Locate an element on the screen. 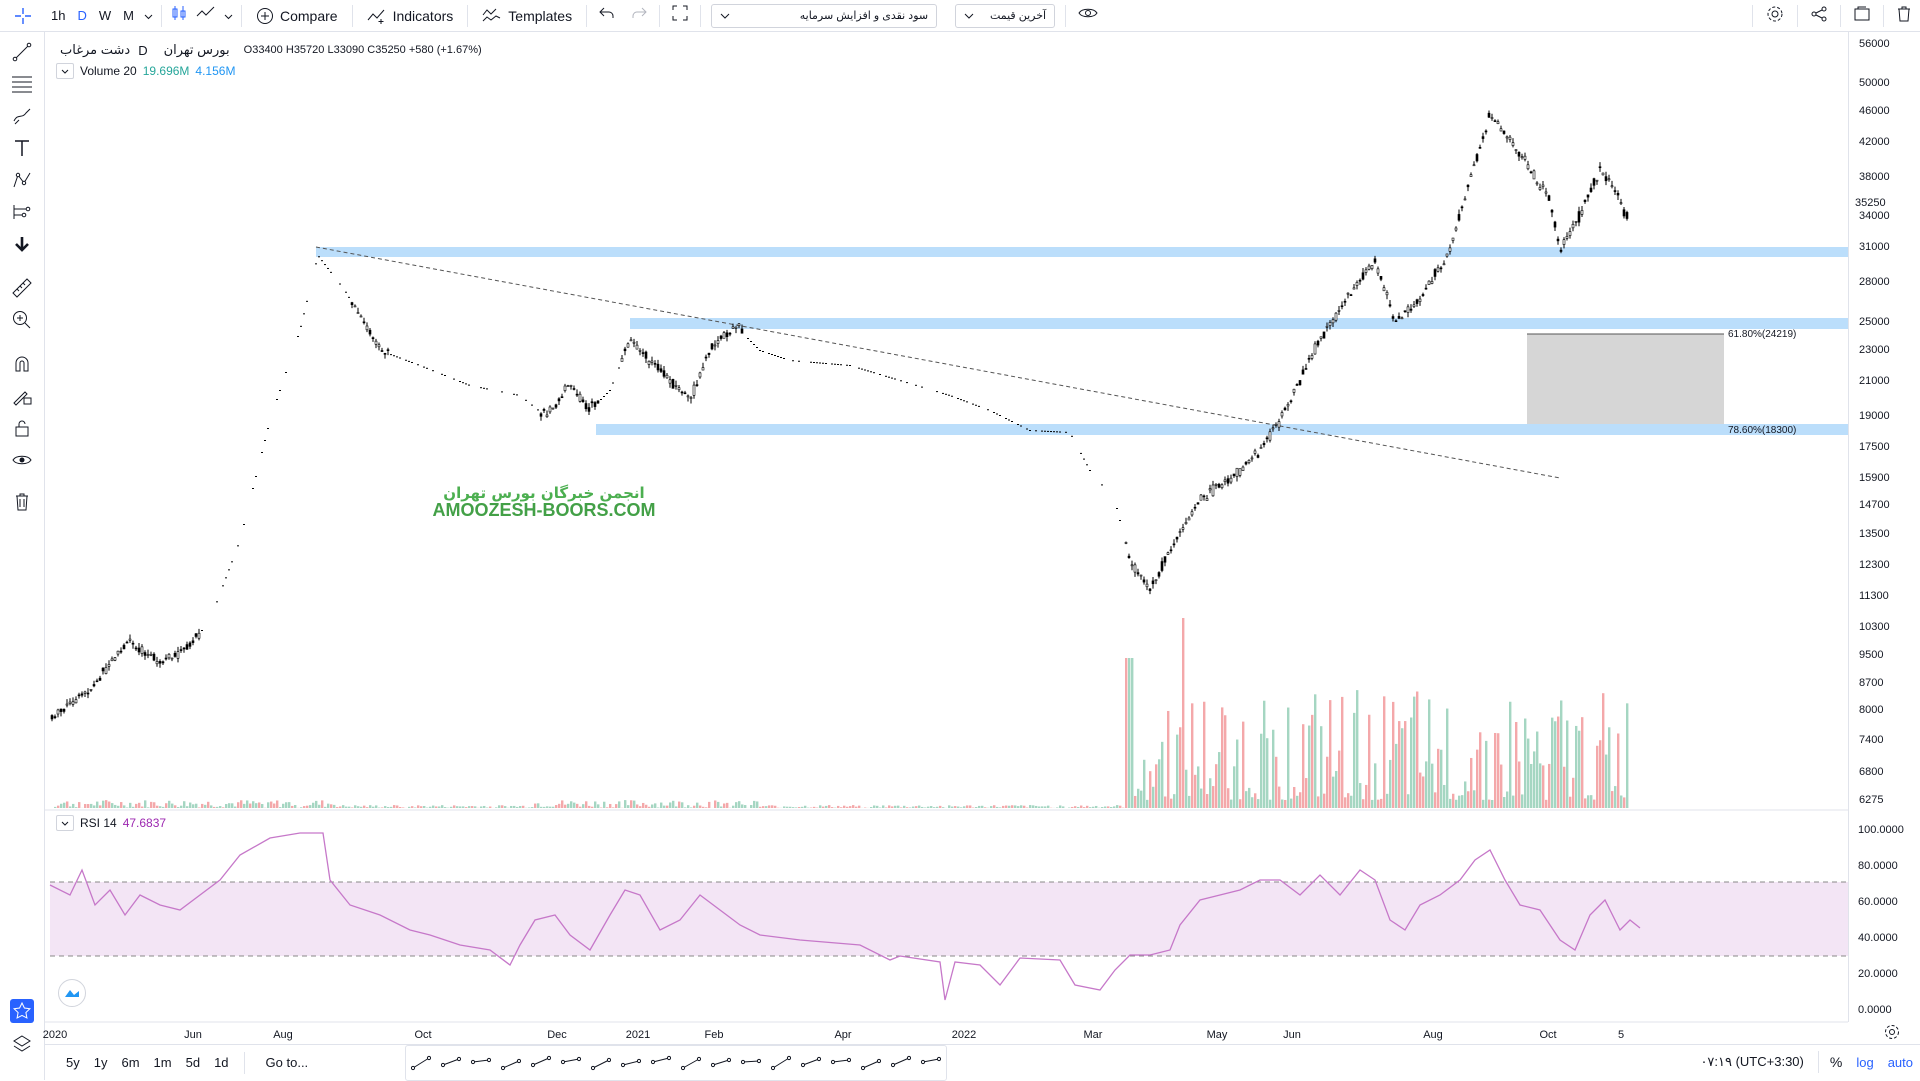  tradingview-logo-icon is located at coordinates (72, 993).